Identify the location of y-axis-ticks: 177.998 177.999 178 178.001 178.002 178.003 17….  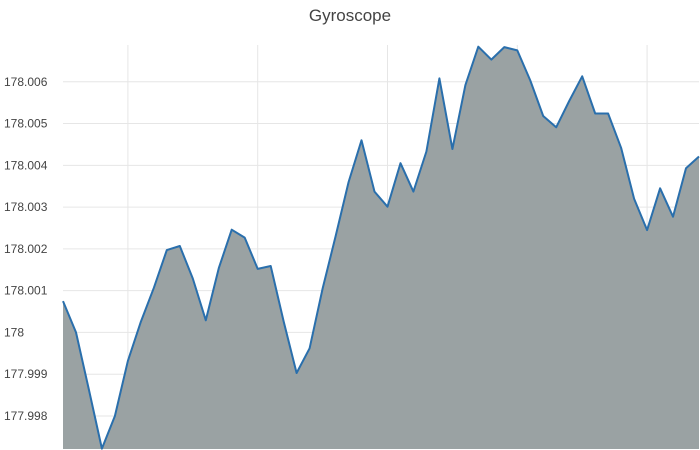
(26, 249).